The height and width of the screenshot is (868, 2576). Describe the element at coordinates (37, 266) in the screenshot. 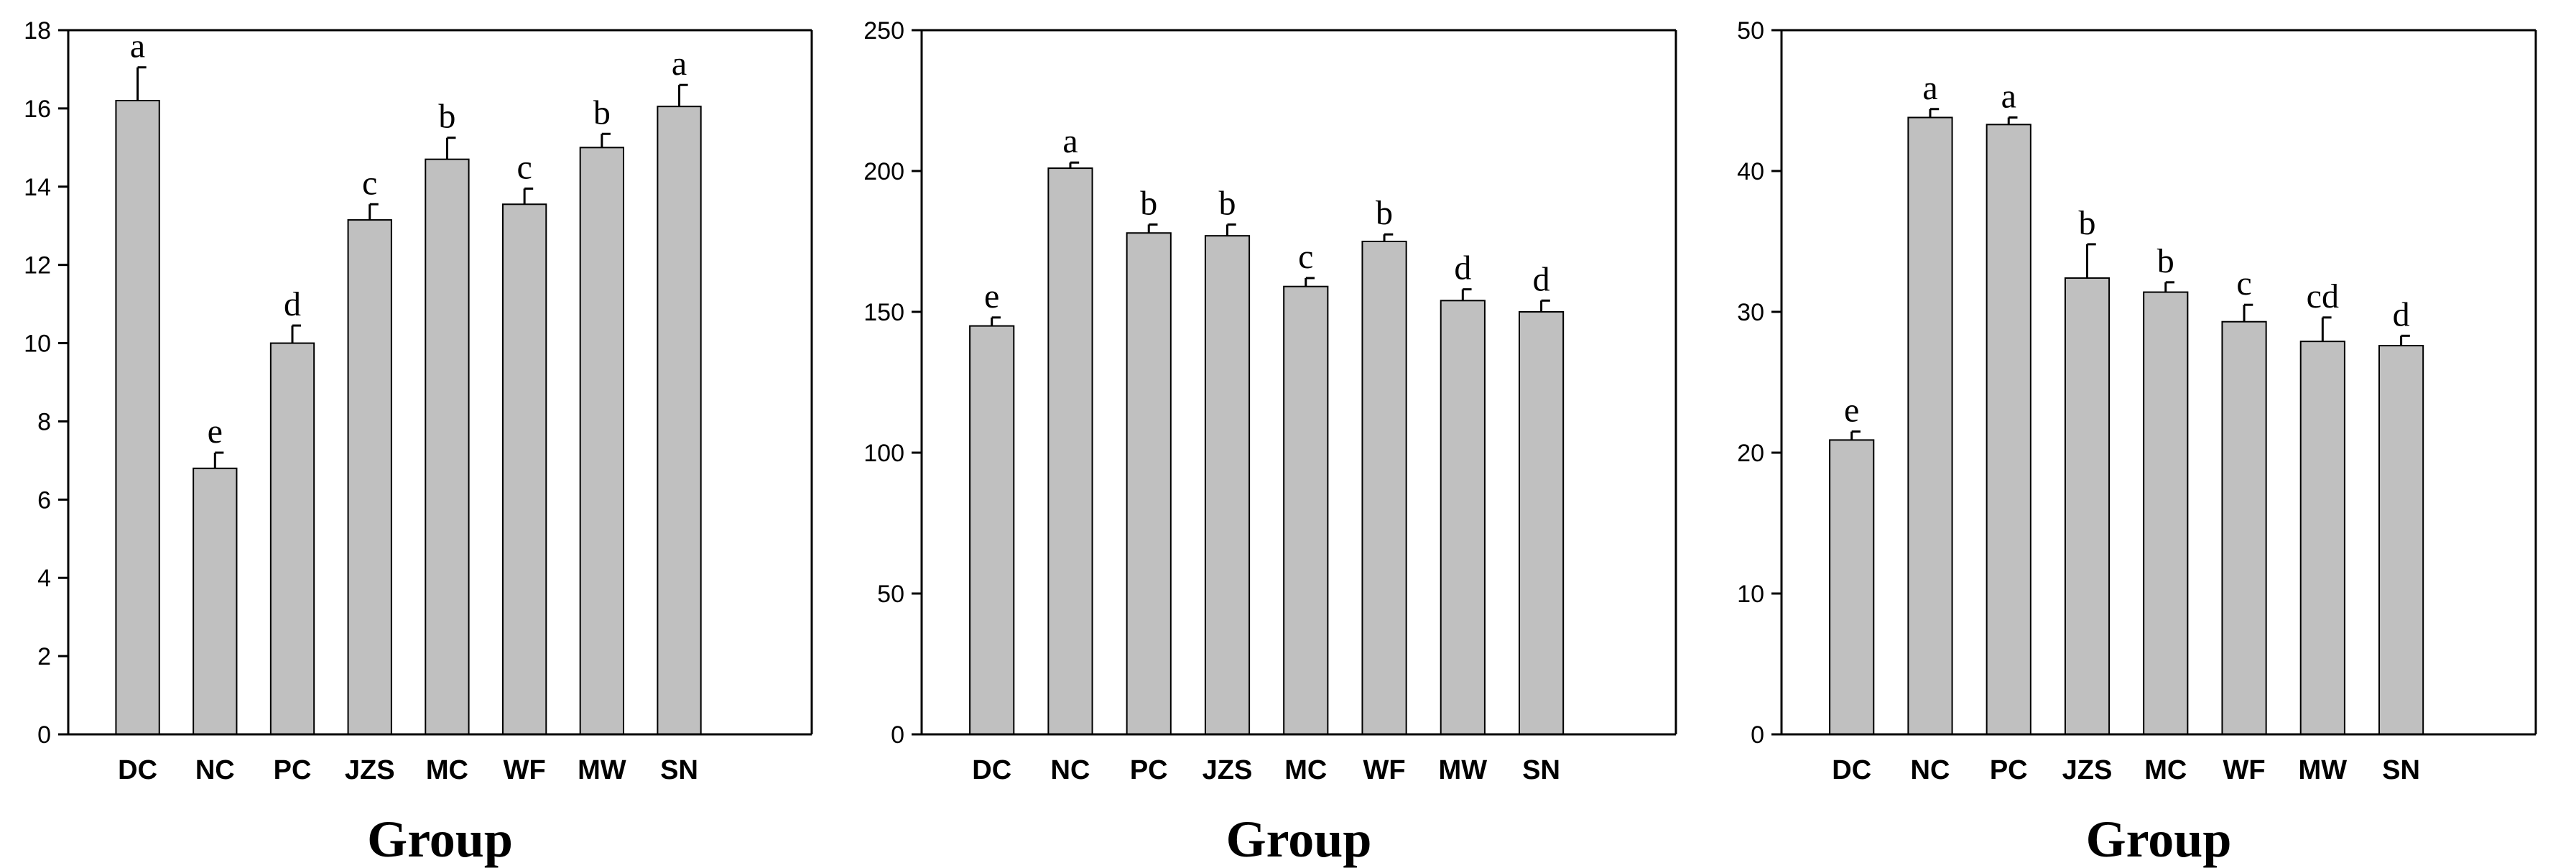

I see `mda-ytick-label: 12` at that location.